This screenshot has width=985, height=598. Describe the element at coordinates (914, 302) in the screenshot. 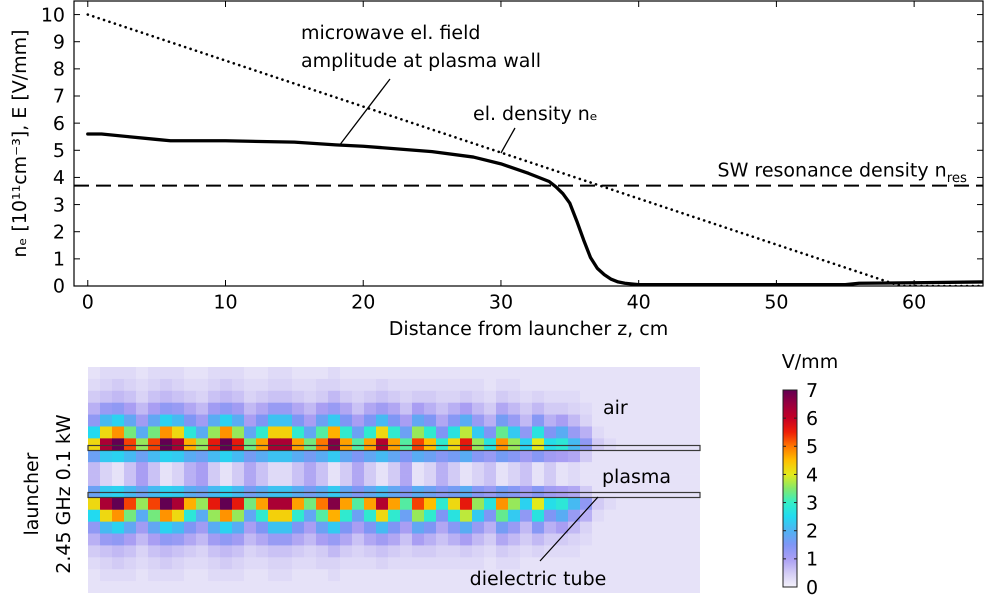

I see `x-tick-label: 60` at that location.